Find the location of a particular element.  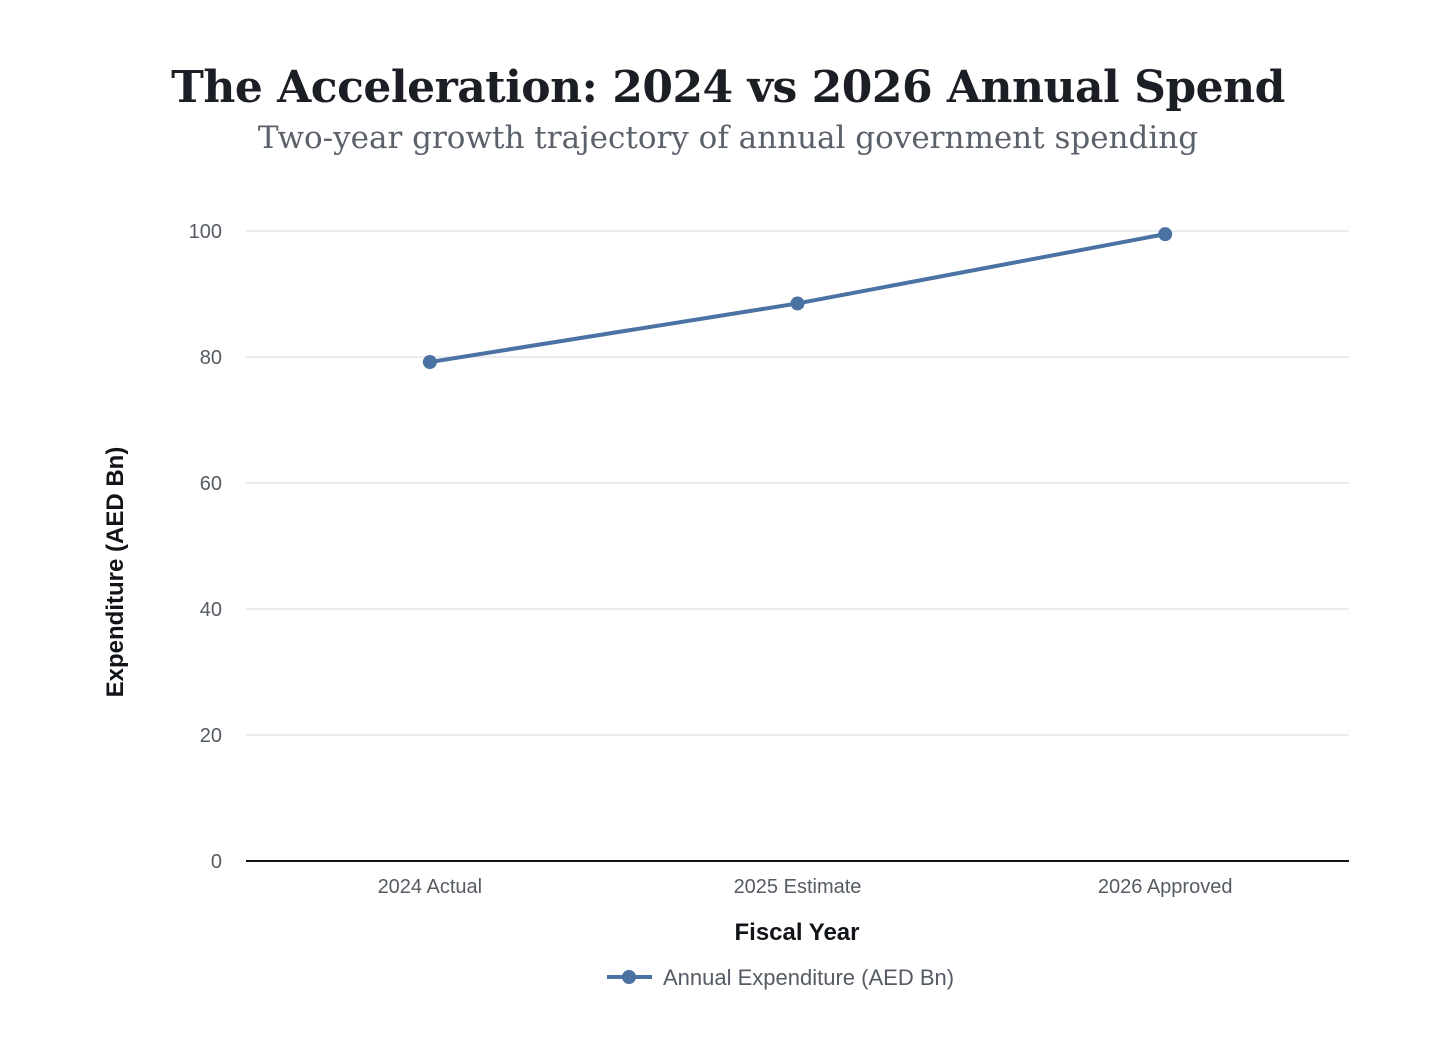

y-tick-label: 60 is located at coordinates (211, 484).